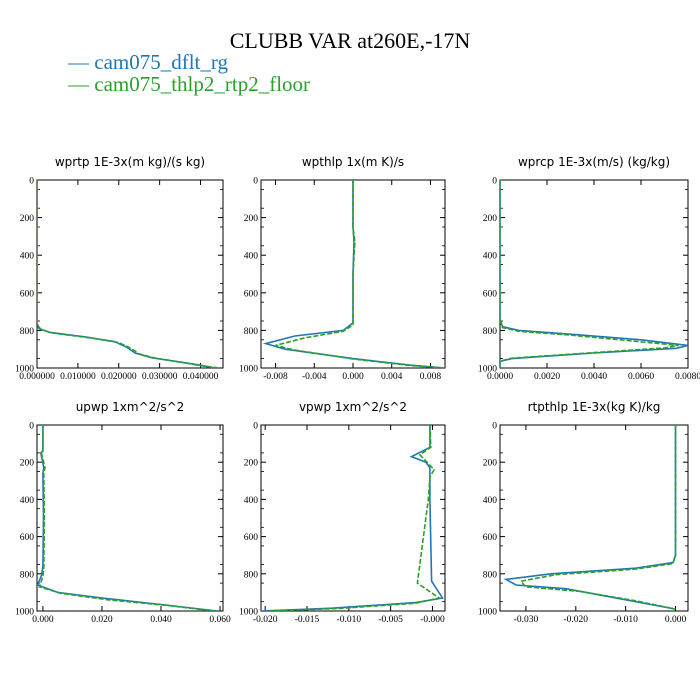  Describe the element at coordinates (130, 407) in the screenshot. I see `panel-title: upwp 1xm^2/s^2` at that location.